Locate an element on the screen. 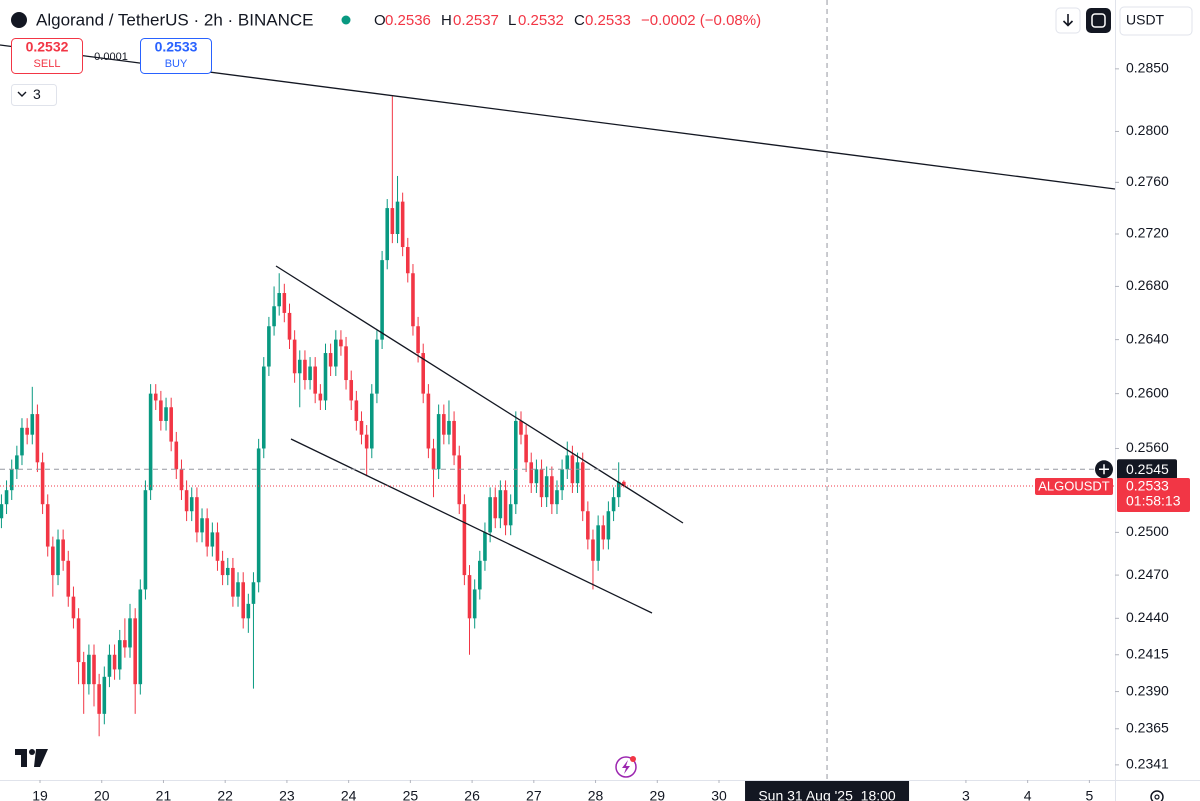 The width and height of the screenshot is (1200, 801). y-tick-label: 0.2415 is located at coordinates (1147, 653).